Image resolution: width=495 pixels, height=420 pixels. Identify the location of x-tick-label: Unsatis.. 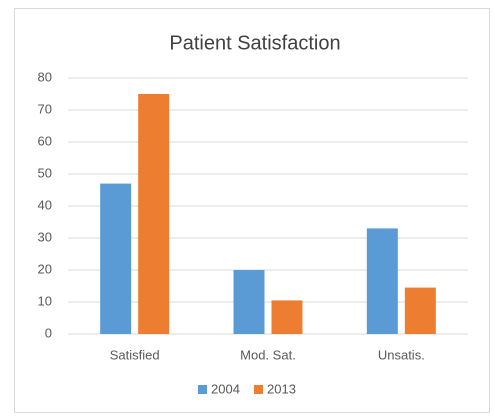
(401, 354).